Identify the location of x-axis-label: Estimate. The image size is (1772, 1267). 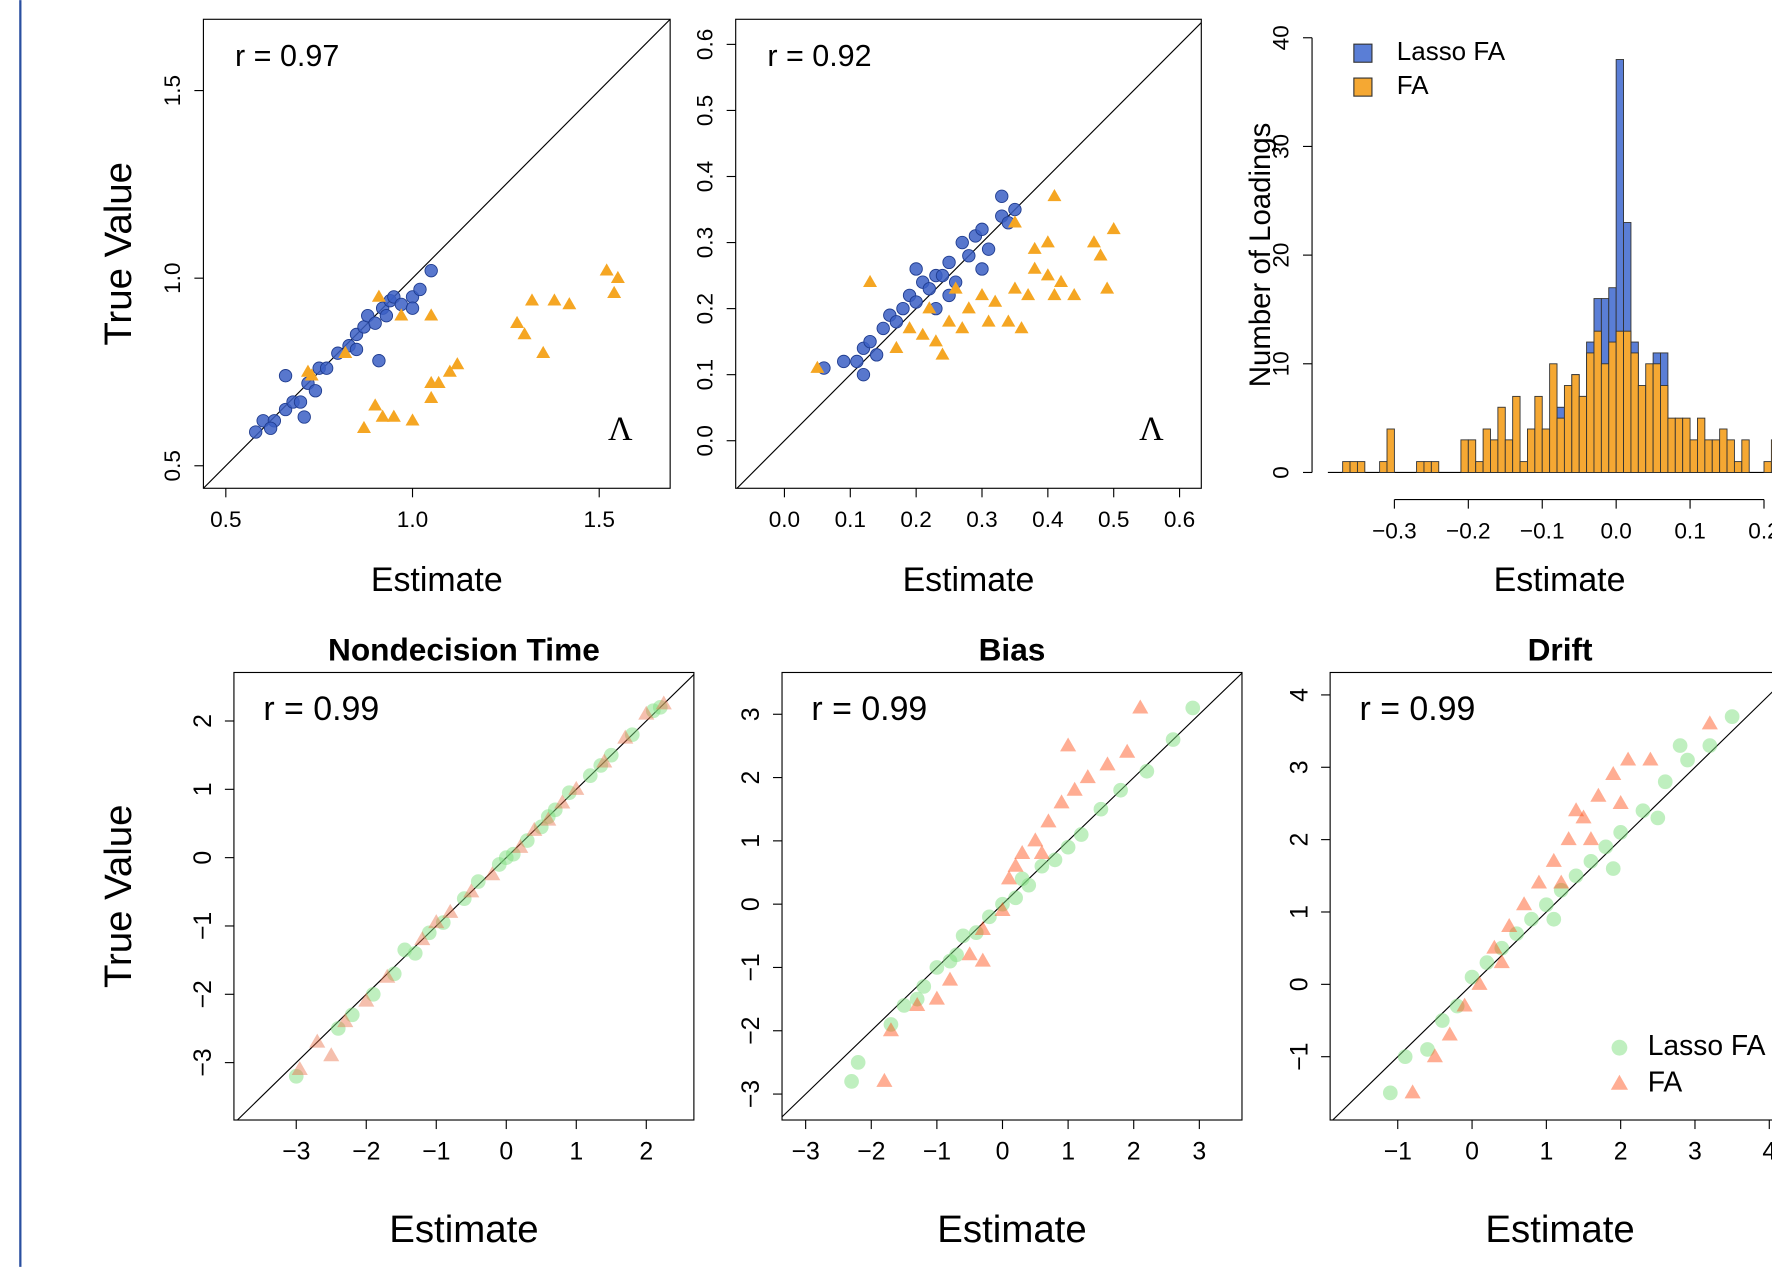
(1011, 1229).